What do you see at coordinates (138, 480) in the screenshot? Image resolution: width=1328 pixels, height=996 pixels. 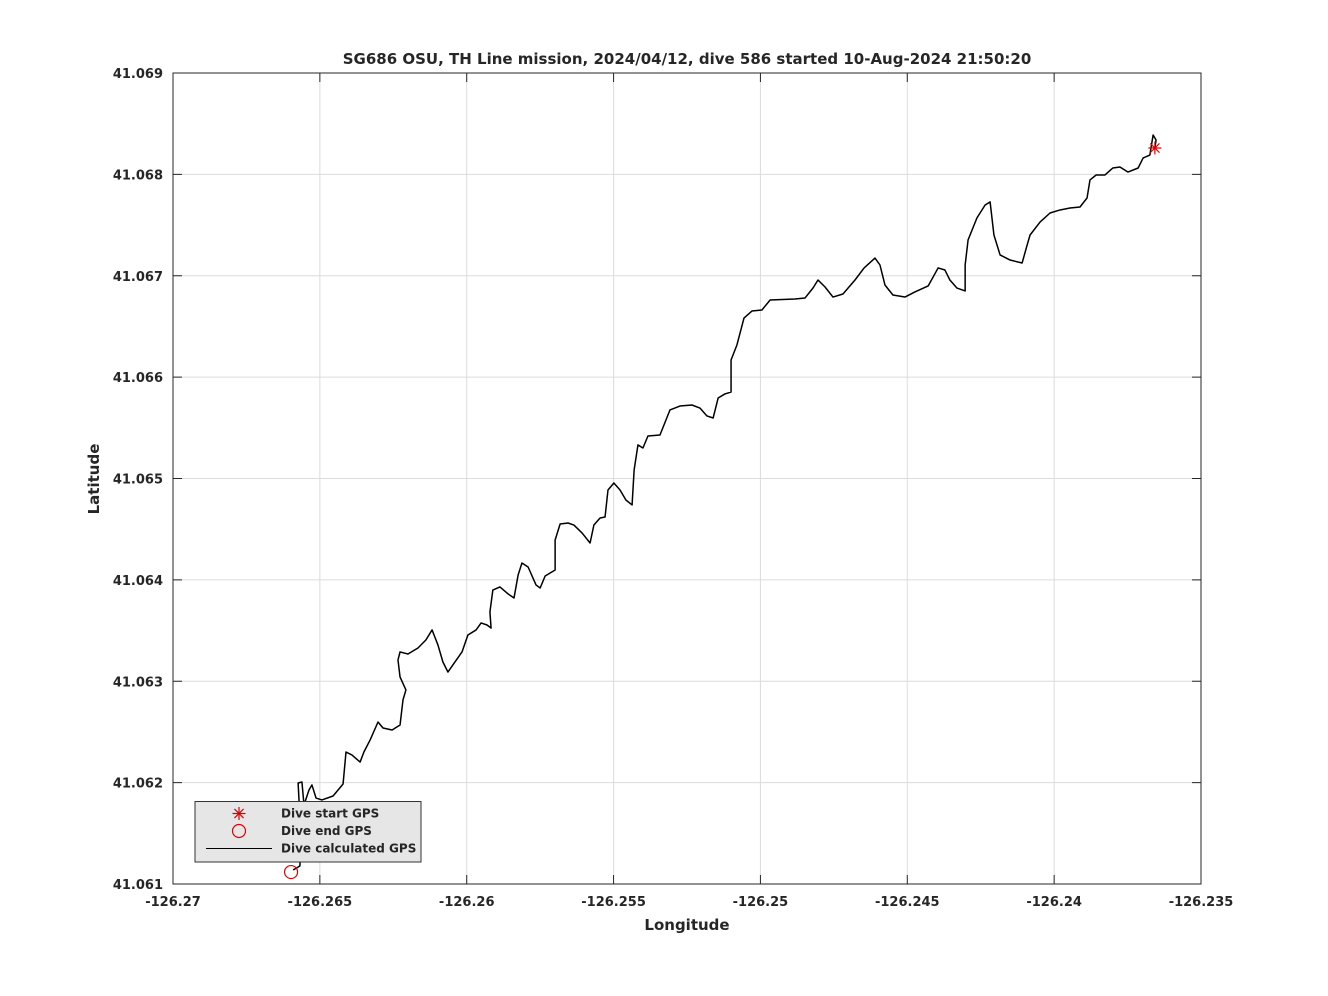 I see `y-tick-label: 41.065` at bounding box center [138, 480].